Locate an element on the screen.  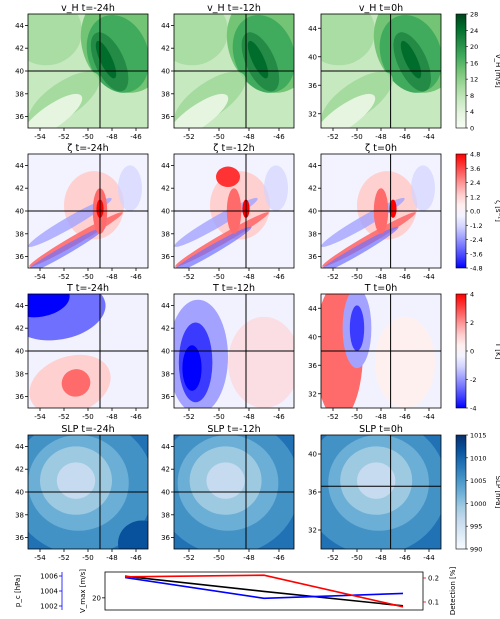
panel-title: ζ t=-12h is located at coordinates (233, 148).